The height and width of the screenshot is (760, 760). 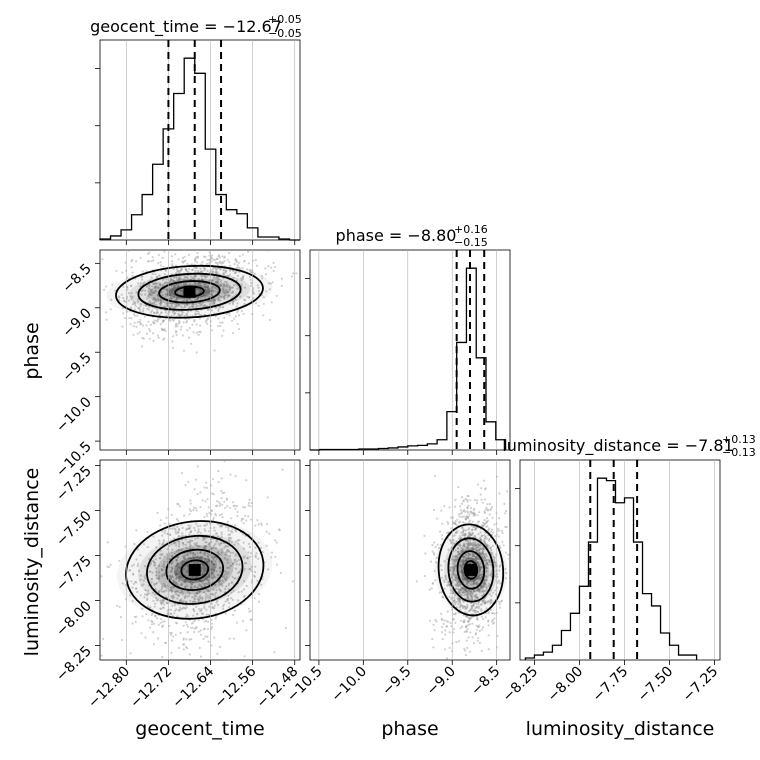 I want to click on title-geocent-time-plus: +0.05, so click(x=285, y=19).